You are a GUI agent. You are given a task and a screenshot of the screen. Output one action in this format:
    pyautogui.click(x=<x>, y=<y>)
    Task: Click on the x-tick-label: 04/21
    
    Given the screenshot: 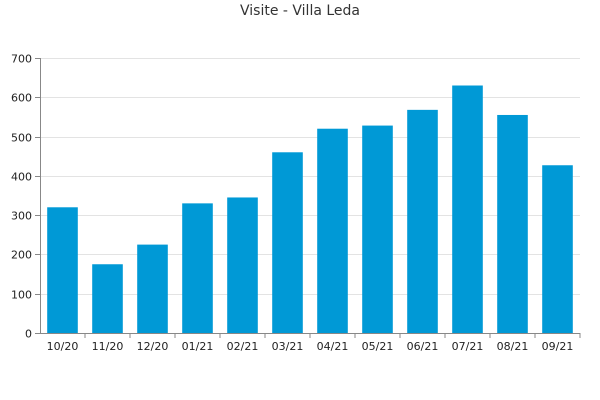 What is the action you would take?
    pyautogui.click(x=333, y=346)
    